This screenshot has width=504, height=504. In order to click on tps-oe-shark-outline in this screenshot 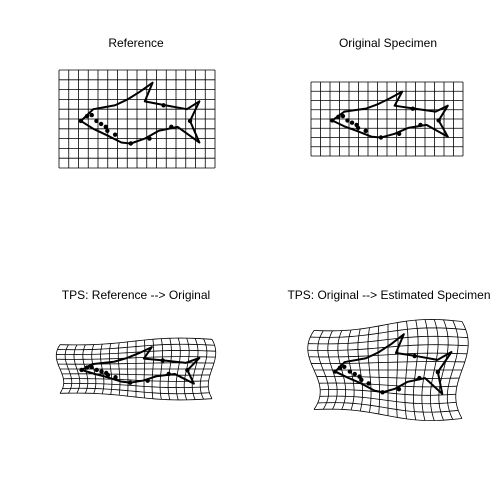, I will do `click(393, 364)`.